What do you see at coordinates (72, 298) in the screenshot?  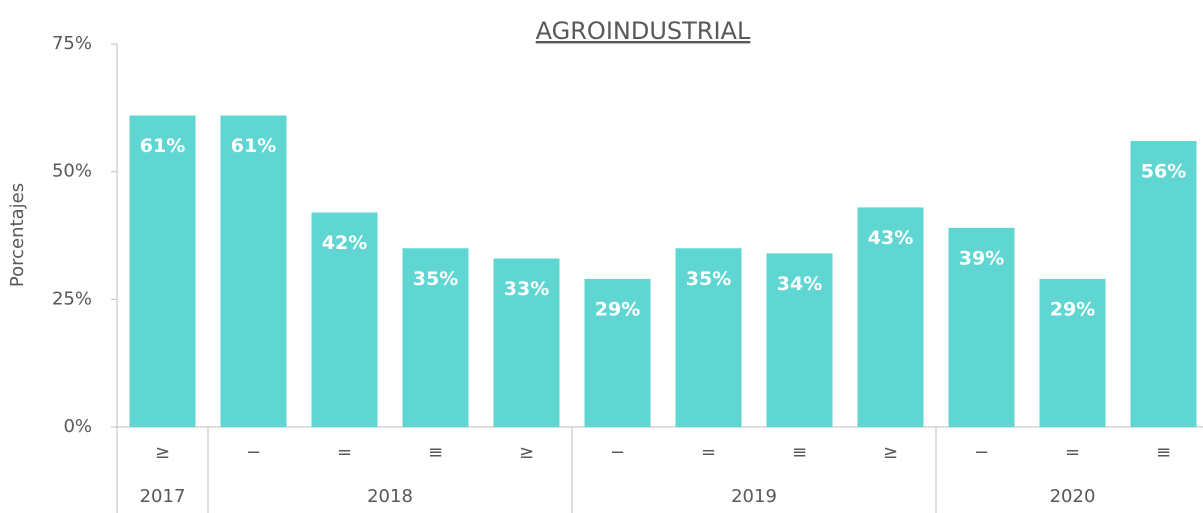 I see `y-tick-label: 25%` at bounding box center [72, 298].